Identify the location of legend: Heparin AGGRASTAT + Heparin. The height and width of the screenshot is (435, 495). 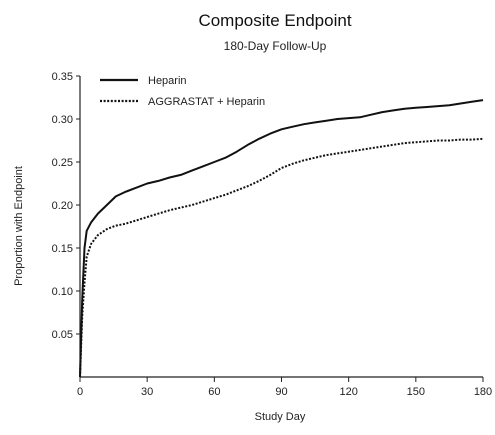
(182, 91).